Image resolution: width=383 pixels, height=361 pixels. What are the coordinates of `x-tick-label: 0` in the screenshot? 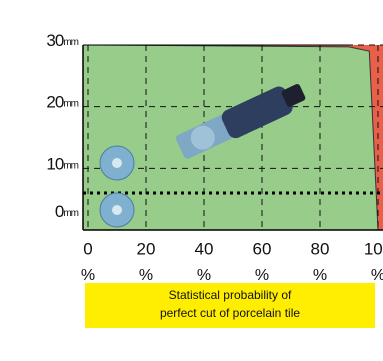 It's located at (87, 248).